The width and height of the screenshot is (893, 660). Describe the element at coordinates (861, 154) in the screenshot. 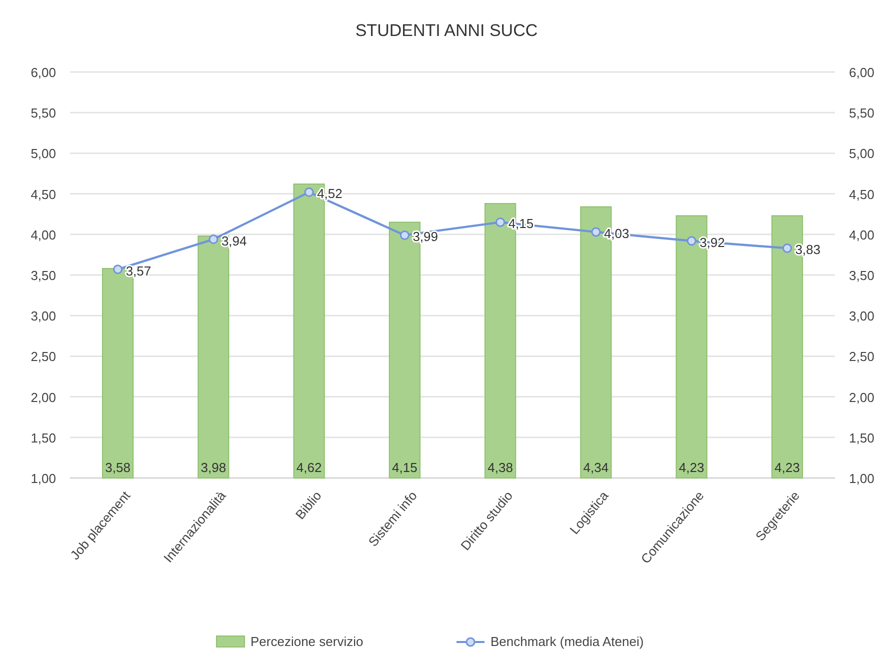

I see `y2-tick-label: 5,00` at that location.